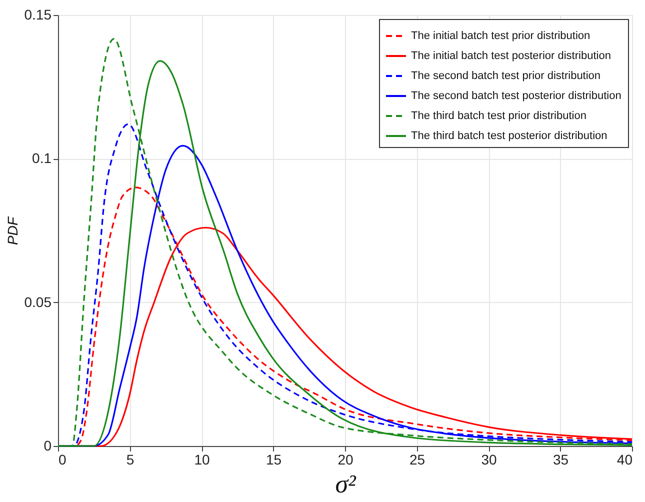  Describe the element at coordinates (509, 136) in the screenshot. I see `legend-label: The third batch test posterior distribution` at that location.